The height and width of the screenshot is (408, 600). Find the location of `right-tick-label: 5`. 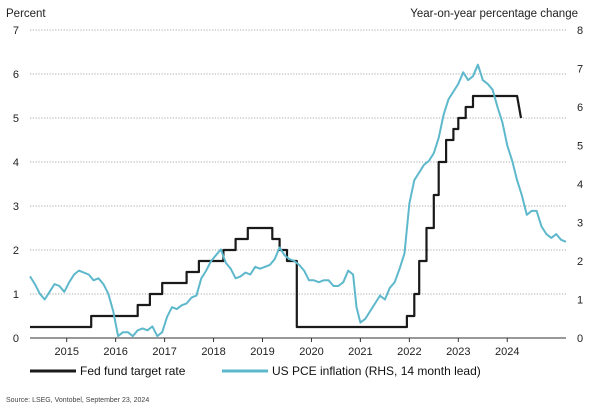

right-tick-label: 5 is located at coordinates (580, 147).